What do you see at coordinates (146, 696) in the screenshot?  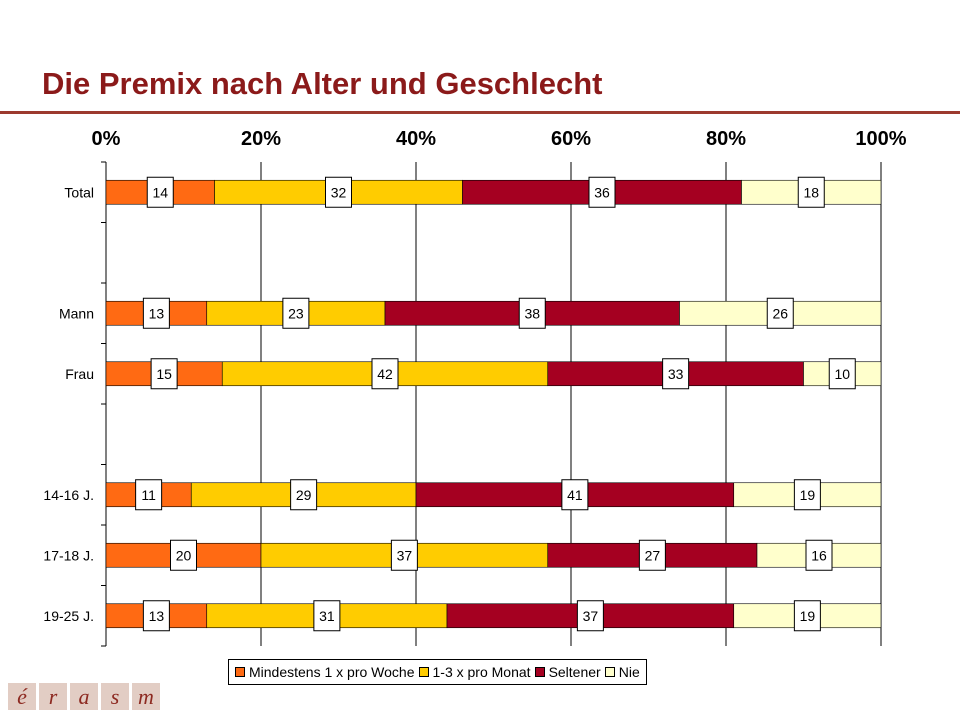 I see `logo-letter: m` at bounding box center [146, 696].